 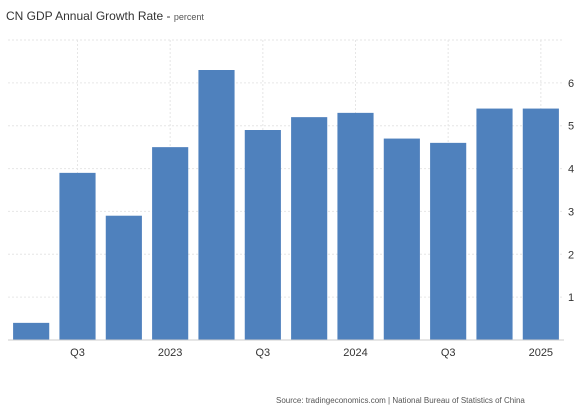 What do you see at coordinates (188, 17) in the screenshot?
I see `chart-unit: percent` at bounding box center [188, 17].